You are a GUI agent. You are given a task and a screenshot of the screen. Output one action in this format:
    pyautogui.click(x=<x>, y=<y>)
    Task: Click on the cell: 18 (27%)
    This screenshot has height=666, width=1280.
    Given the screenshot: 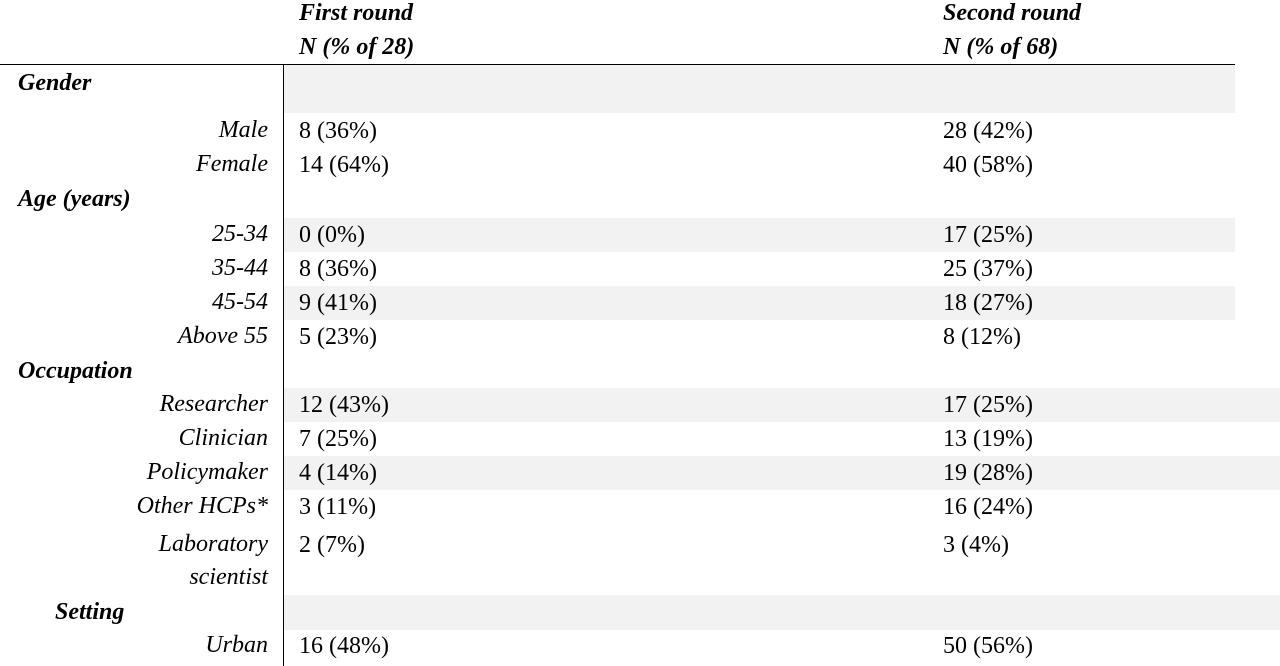 What is the action you would take?
    pyautogui.click(x=988, y=303)
    